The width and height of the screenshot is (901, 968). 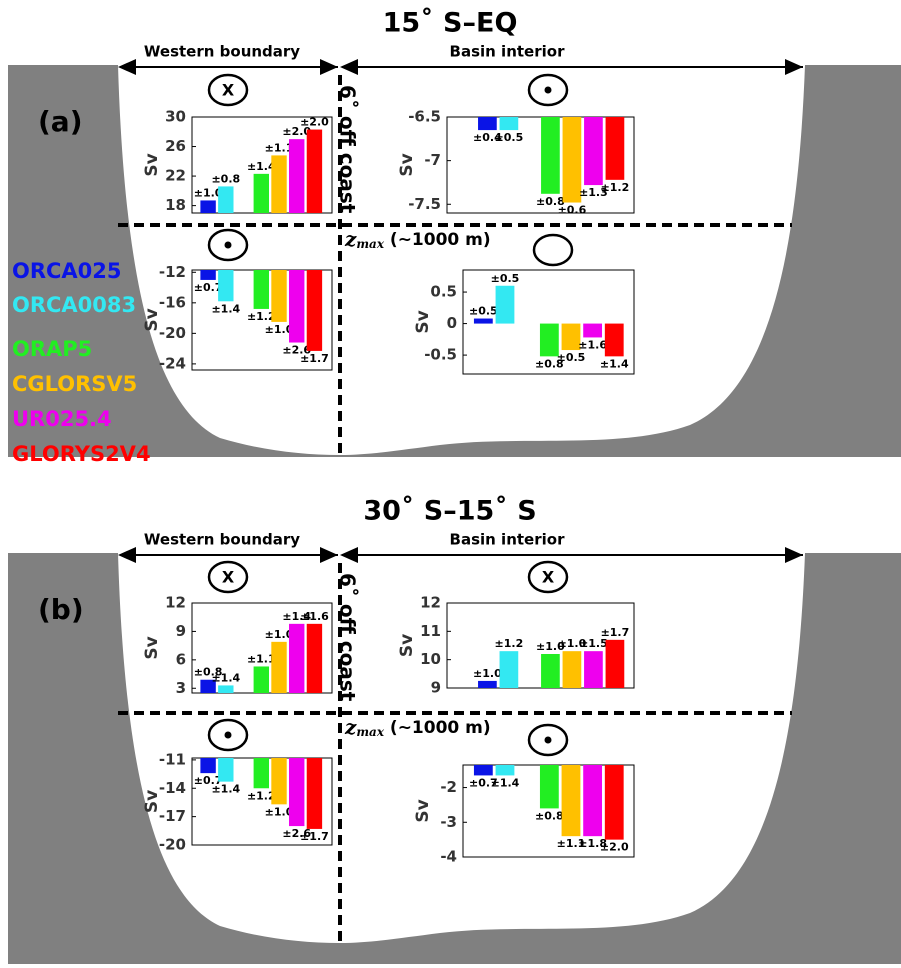 What do you see at coordinates (508, 52) in the screenshot?
I see `region-label: Basin interior` at bounding box center [508, 52].